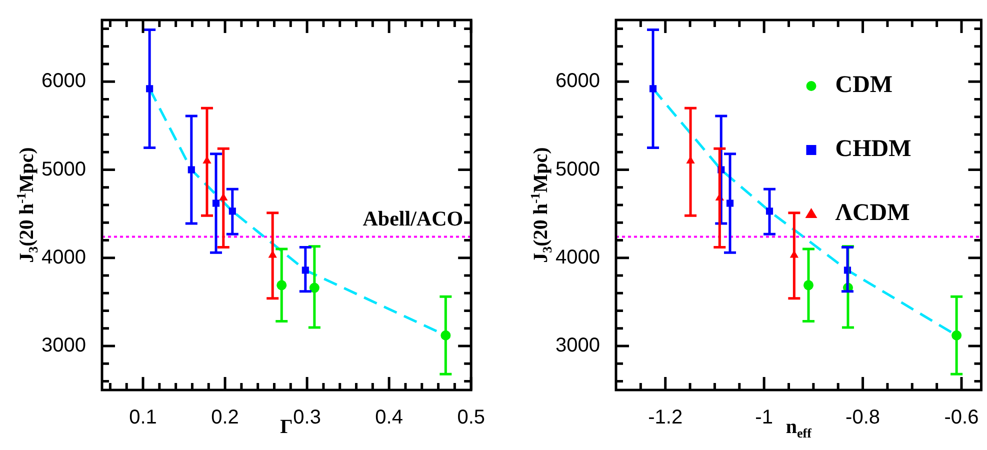  I want to click on x-tick-label: 0.4, so click(389, 417).